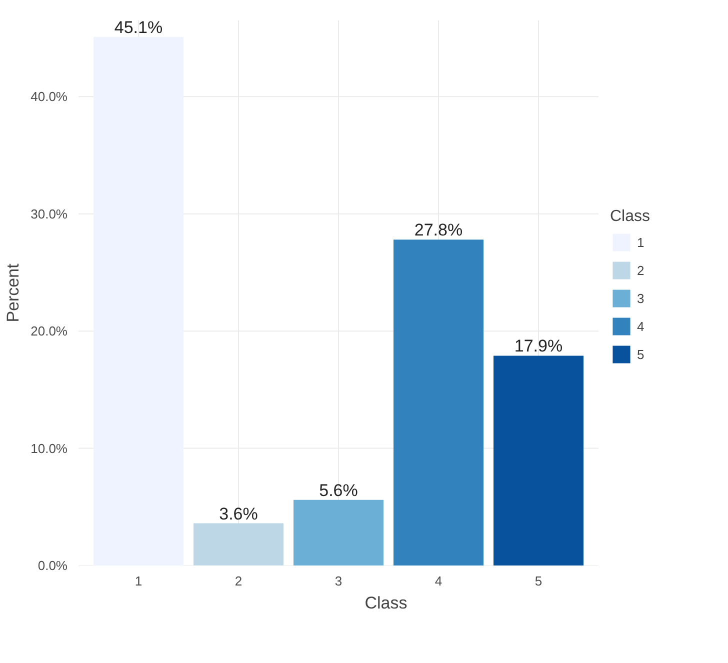 This screenshot has height=663, width=728. What do you see at coordinates (641, 270) in the screenshot?
I see `legend-label: 2` at bounding box center [641, 270].